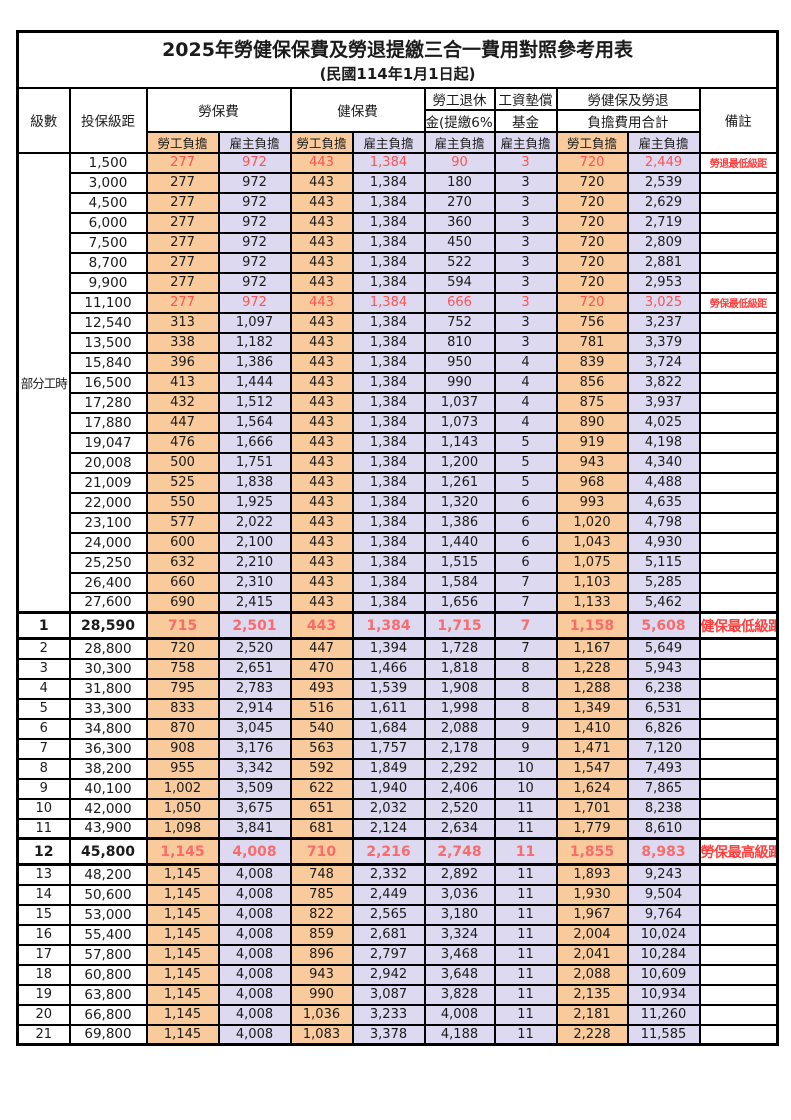 The width and height of the screenshot is (791, 1120). Describe the element at coordinates (321, 382) in the screenshot. I see `value-cell: 443` at that location.